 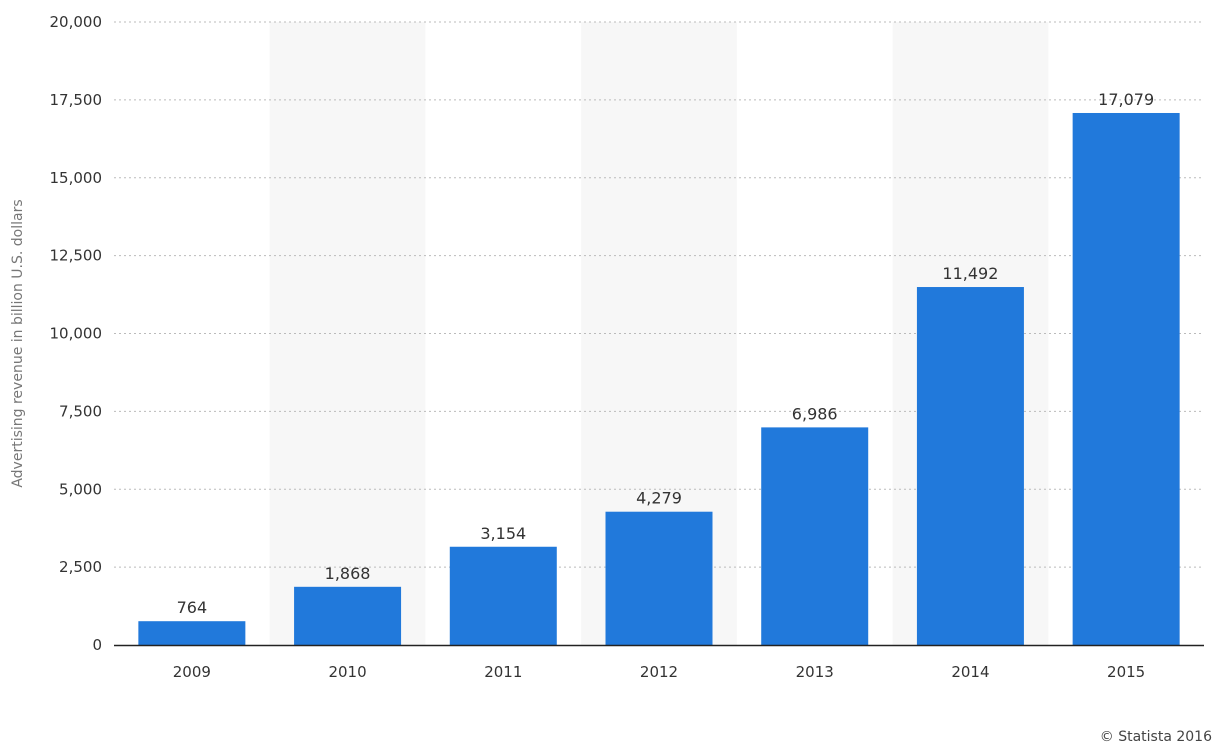 I want to click on y-tick-label: 5,000, so click(x=80, y=489).